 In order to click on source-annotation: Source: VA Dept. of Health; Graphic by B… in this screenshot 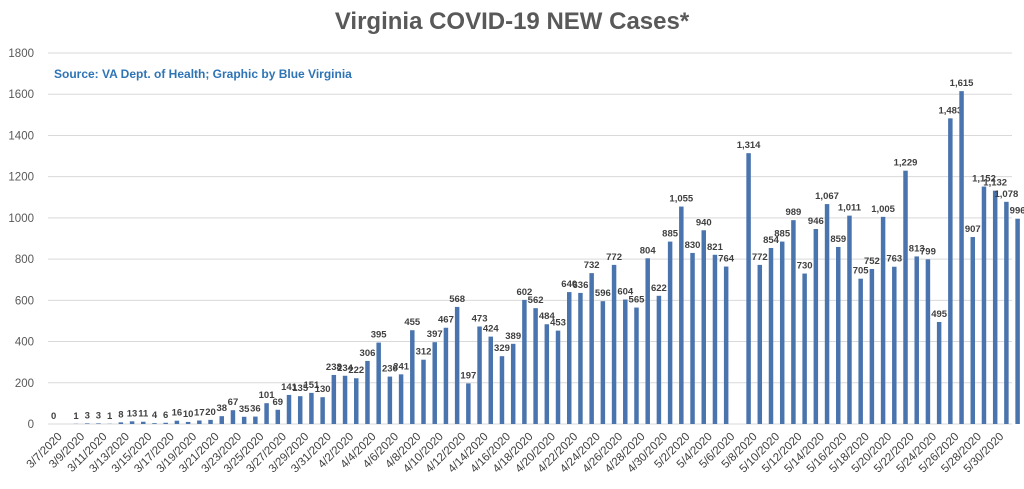, I will do `click(203, 74)`.